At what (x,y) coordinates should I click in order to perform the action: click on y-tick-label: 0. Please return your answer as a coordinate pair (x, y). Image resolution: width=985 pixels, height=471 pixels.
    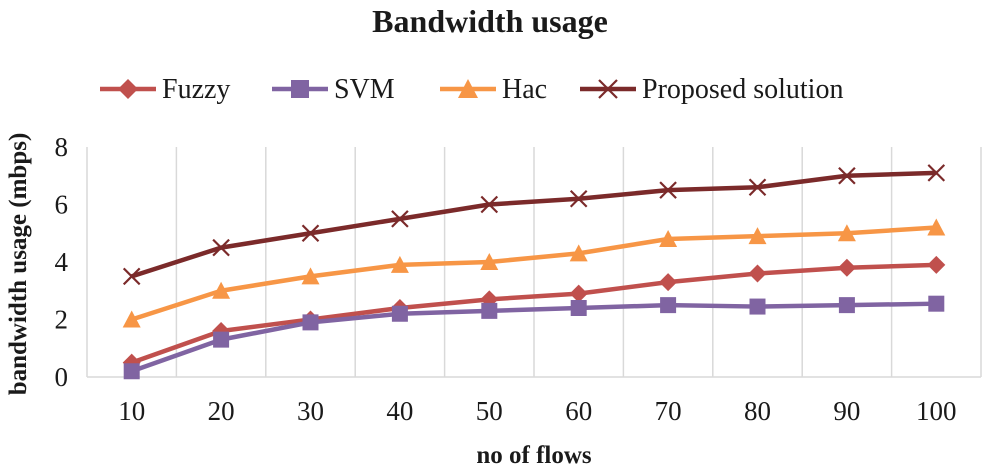
    Looking at the image, I should click on (62, 377).